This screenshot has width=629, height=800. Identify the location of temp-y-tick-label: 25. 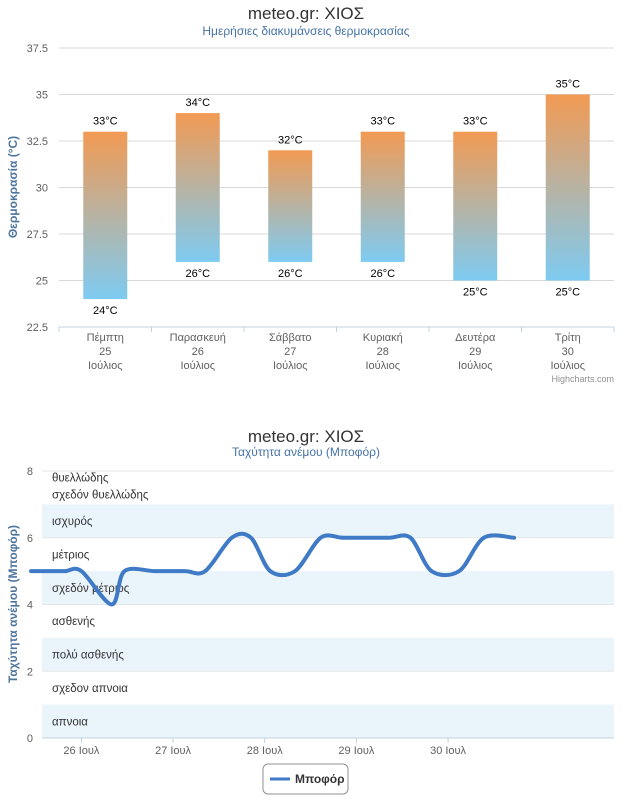
(42, 282).